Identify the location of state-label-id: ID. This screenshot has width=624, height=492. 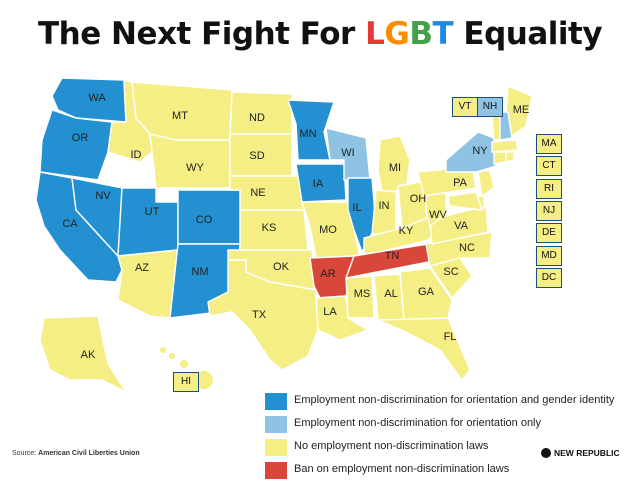
(136, 155).